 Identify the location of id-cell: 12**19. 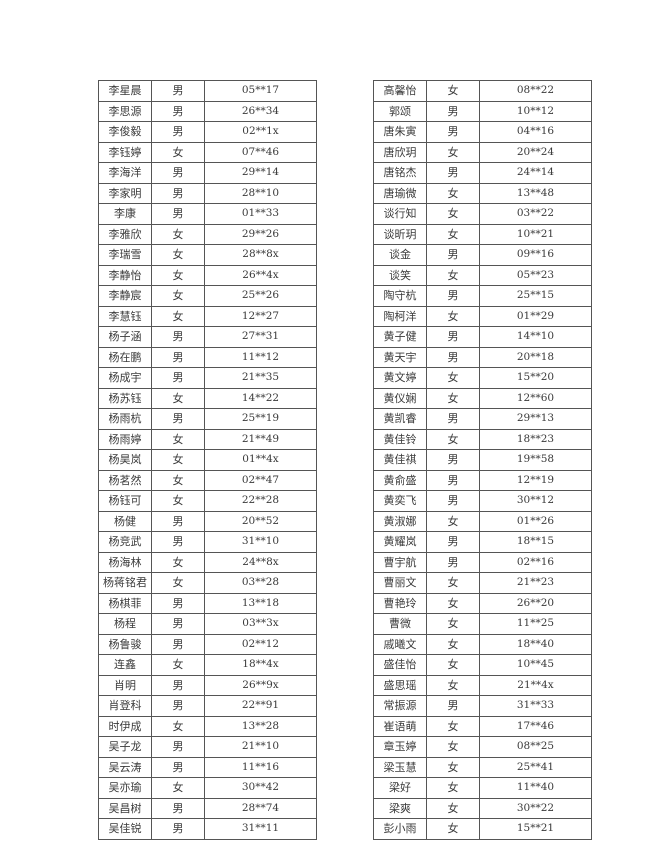
(535, 480).